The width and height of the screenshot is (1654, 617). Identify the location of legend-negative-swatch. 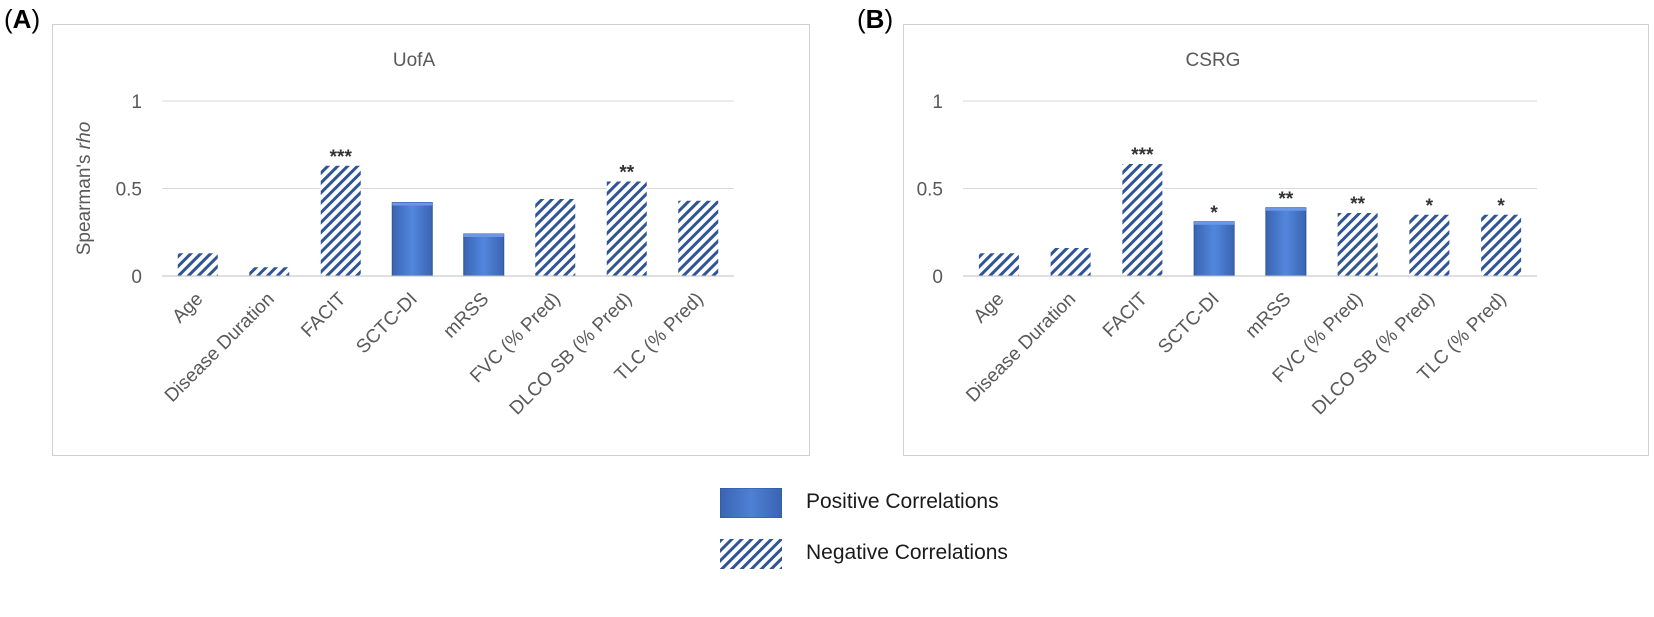
(751, 554).